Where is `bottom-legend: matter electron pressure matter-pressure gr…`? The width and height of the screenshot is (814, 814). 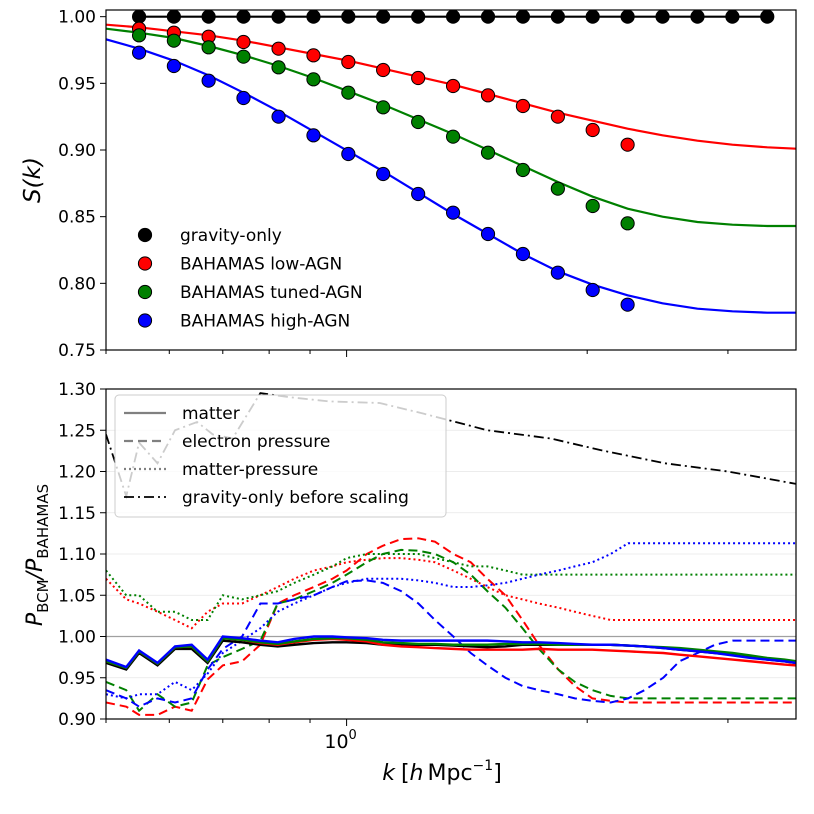 bottom-legend: matter electron pressure matter-pressure gr… is located at coordinates (280, 456).